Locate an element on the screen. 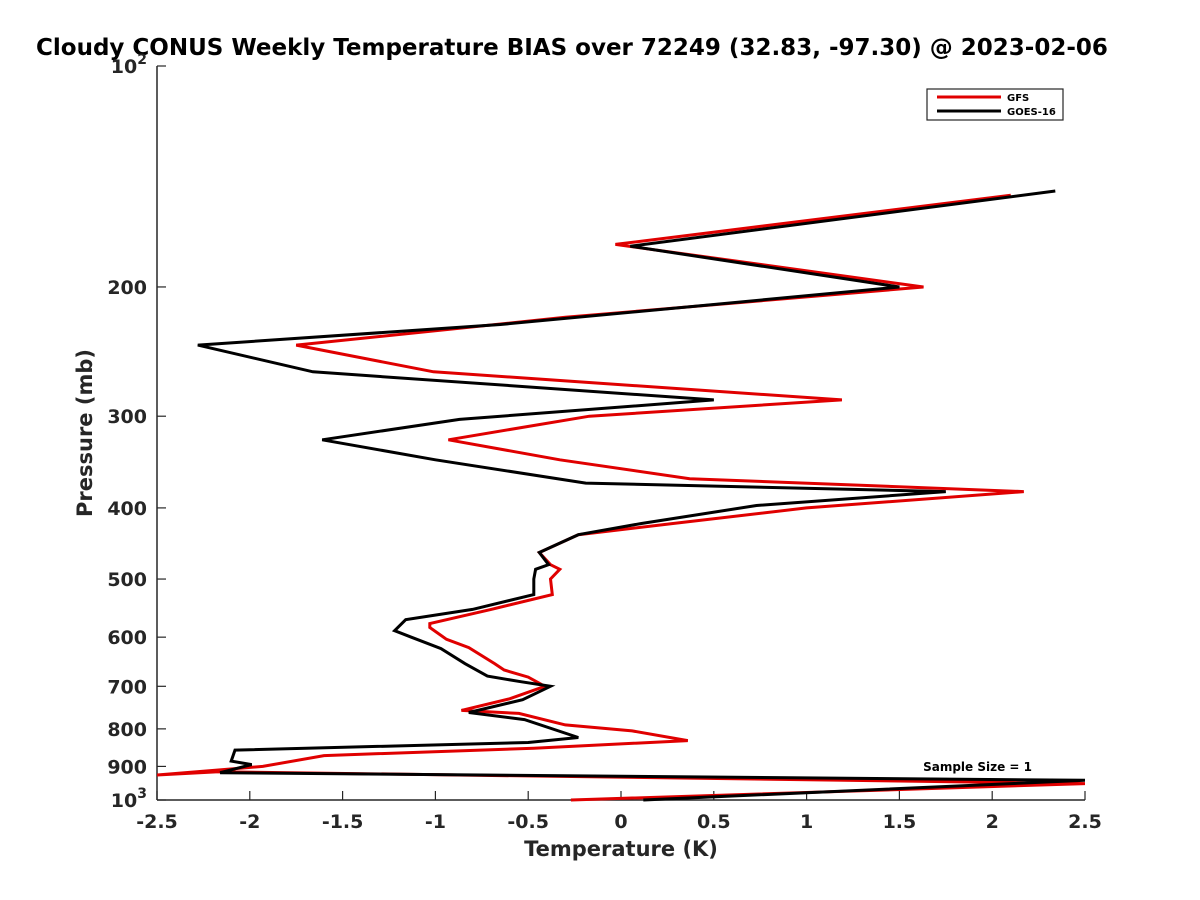  y-tick-label: 900 is located at coordinates (127, 767).